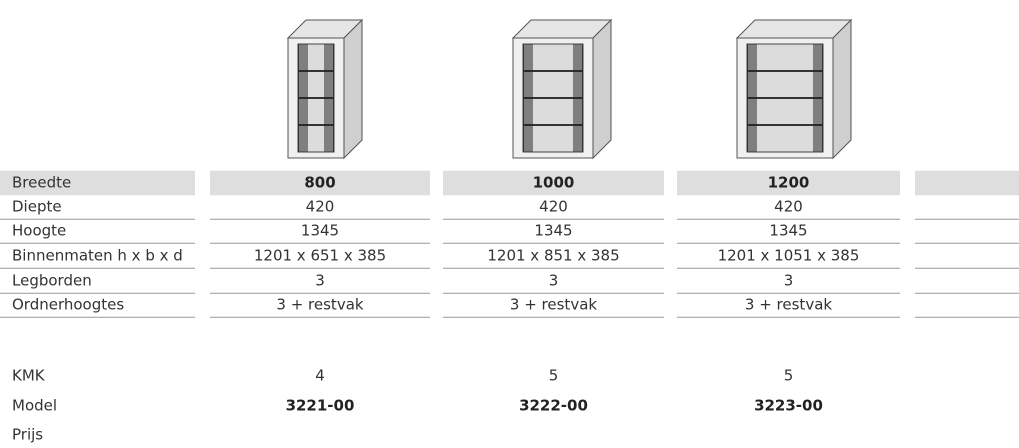 This screenshot has width=1019, height=448. What do you see at coordinates (97, 256) in the screenshot?
I see `row-label: Binnenmaten h x b x d` at bounding box center [97, 256].